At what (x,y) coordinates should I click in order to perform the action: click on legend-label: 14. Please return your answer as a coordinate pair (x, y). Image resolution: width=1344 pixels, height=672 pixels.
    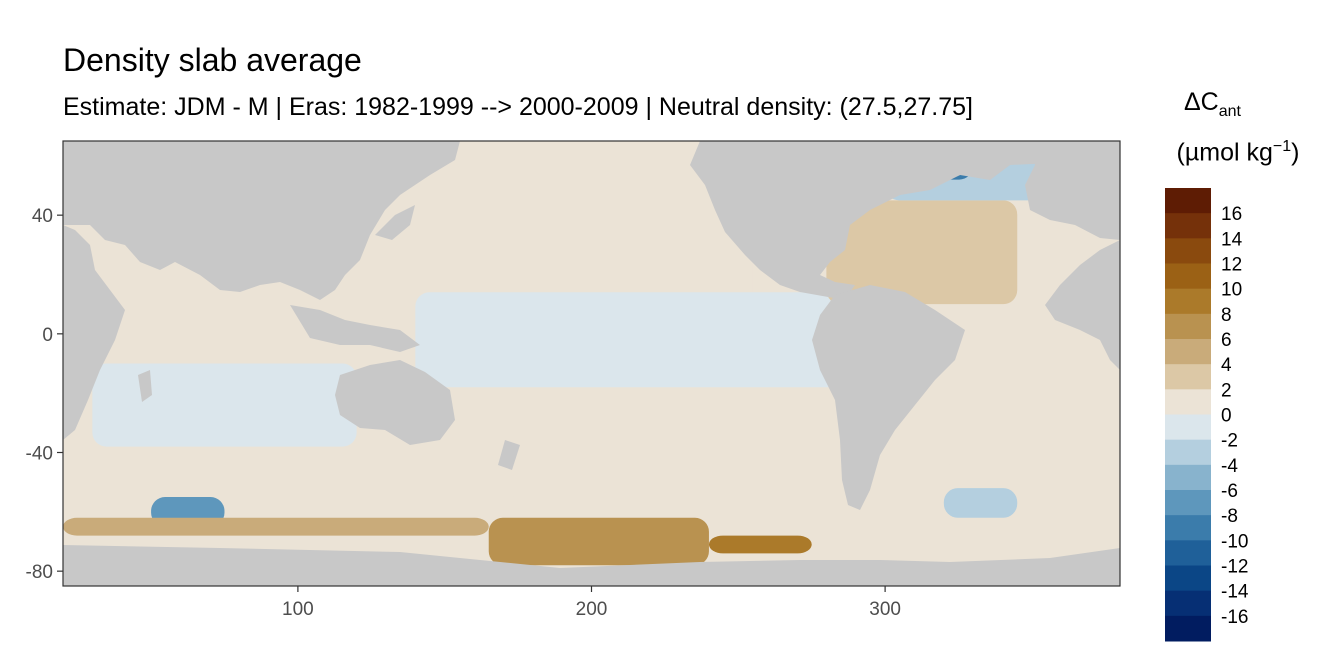
    Looking at the image, I should click on (1232, 239).